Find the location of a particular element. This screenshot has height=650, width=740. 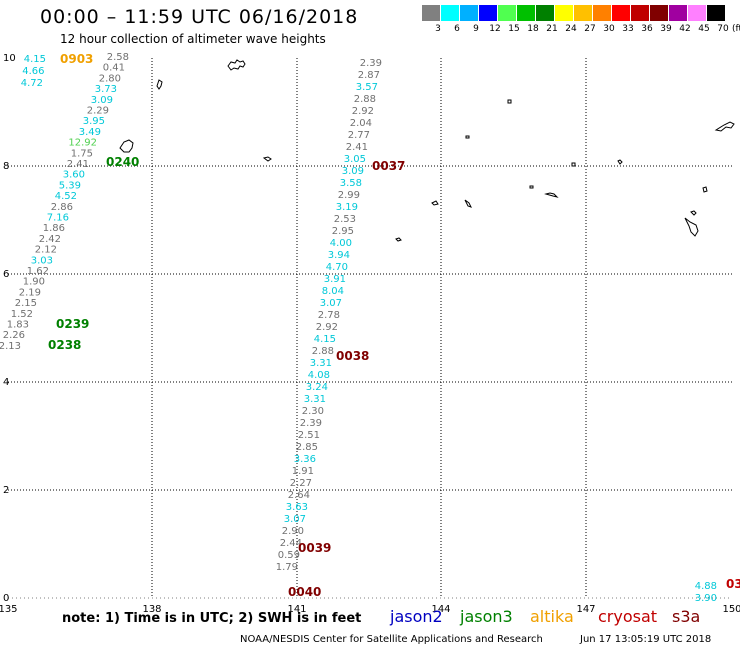

wave-height-label: 1.75 is located at coordinates (82, 153).